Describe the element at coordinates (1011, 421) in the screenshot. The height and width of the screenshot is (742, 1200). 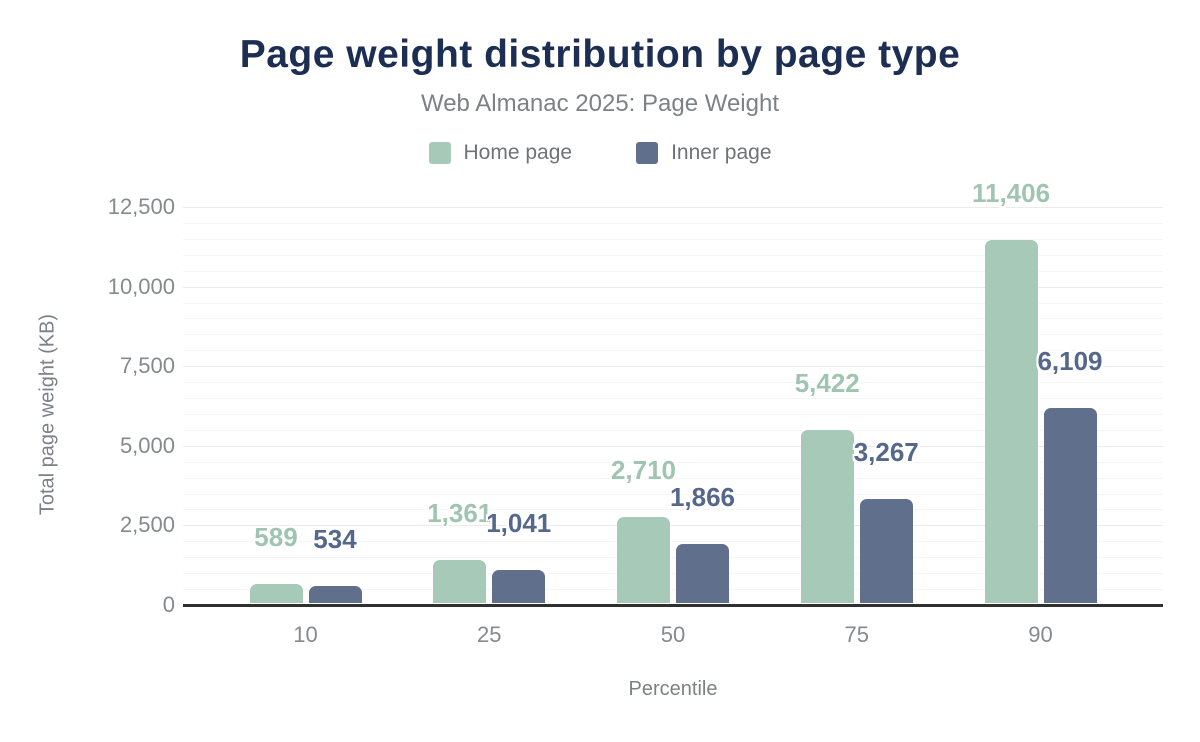
I see `bar-home-page-p90` at that location.